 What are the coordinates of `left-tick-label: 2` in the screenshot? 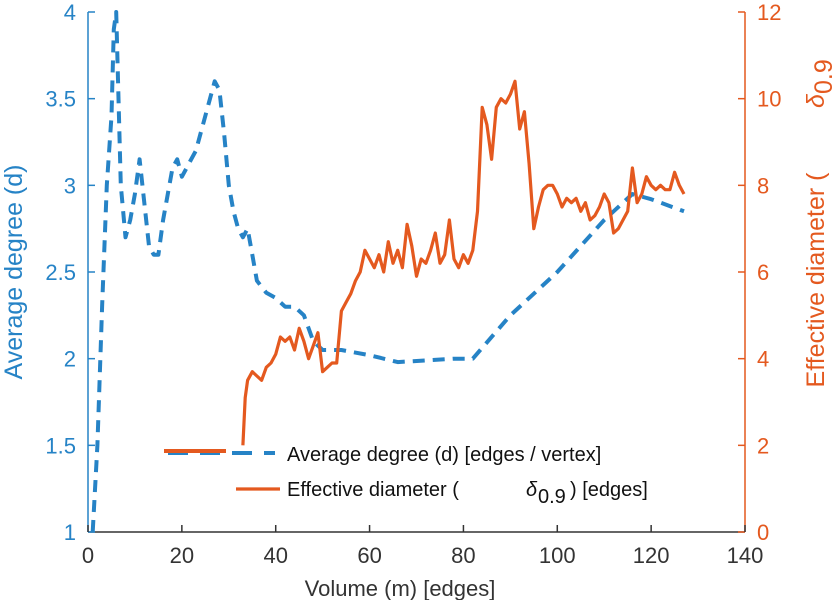 It's located at (70, 359).